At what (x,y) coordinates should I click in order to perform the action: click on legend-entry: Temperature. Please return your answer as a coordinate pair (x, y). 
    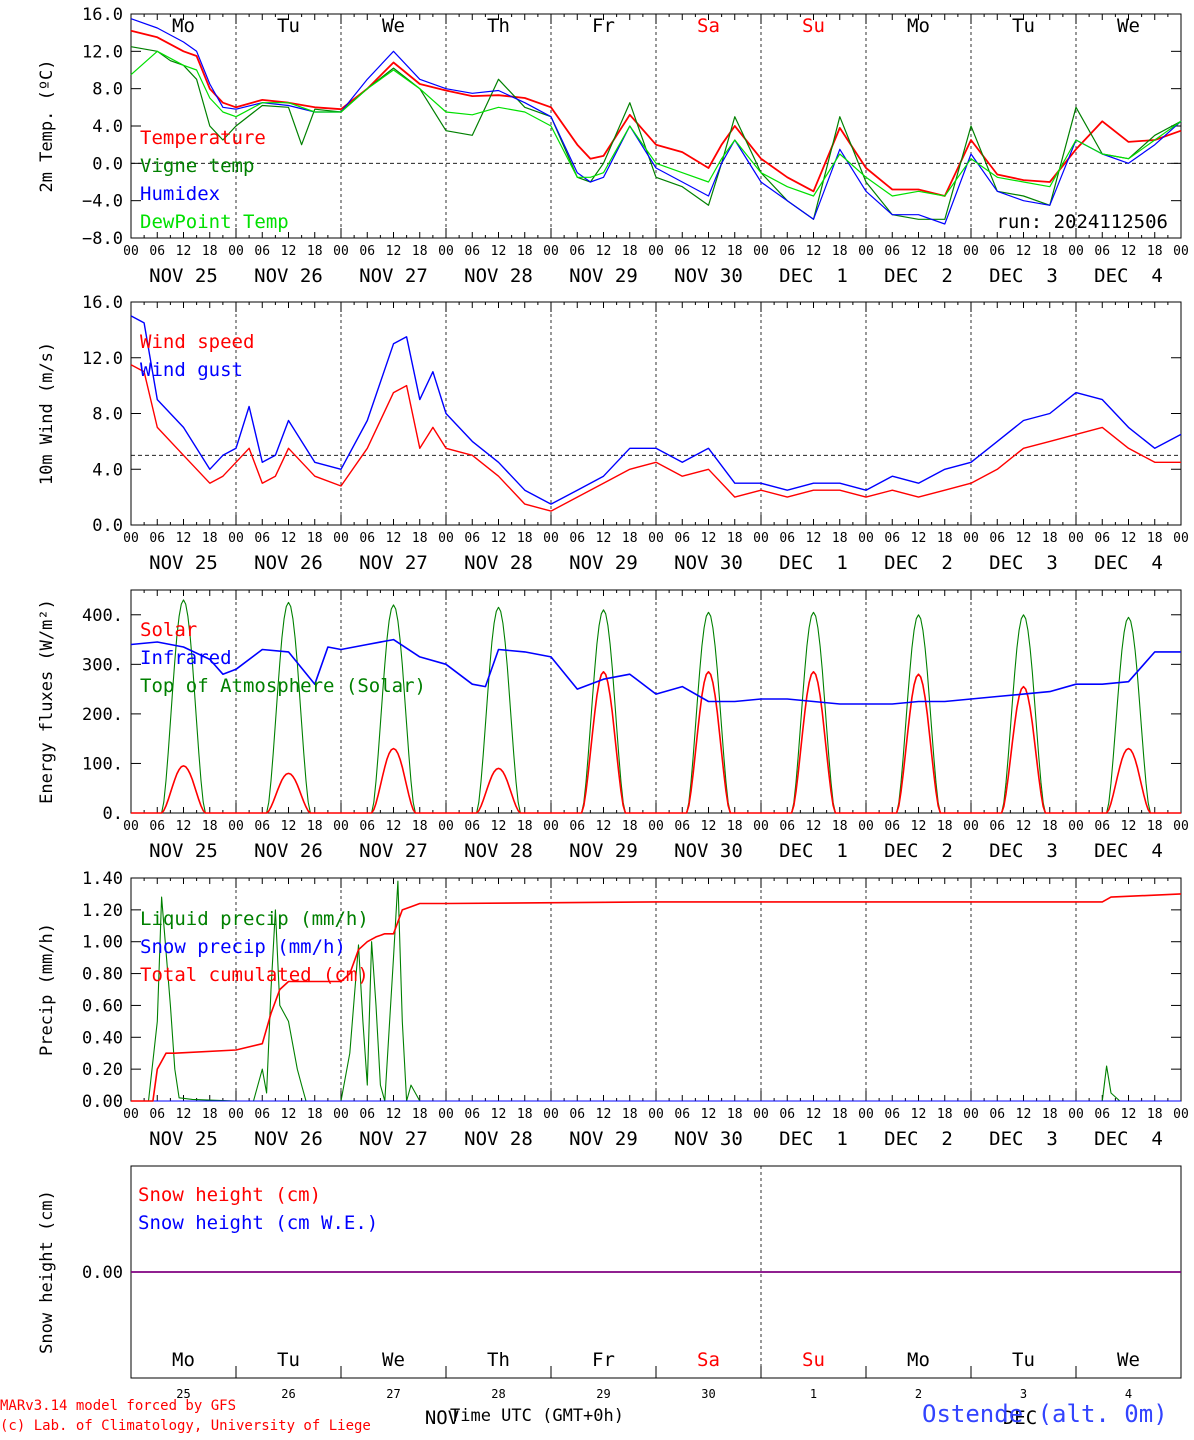
    Looking at the image, I should click on (203, 138).